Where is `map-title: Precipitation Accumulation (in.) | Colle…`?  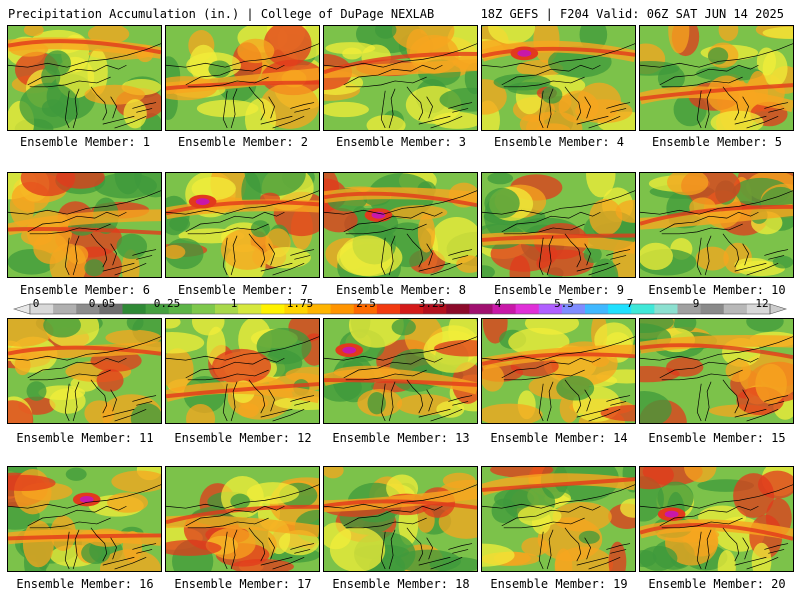
map-title: Precipitation Accumulation (in.) | Colle… is located at coordinates (221, 14).